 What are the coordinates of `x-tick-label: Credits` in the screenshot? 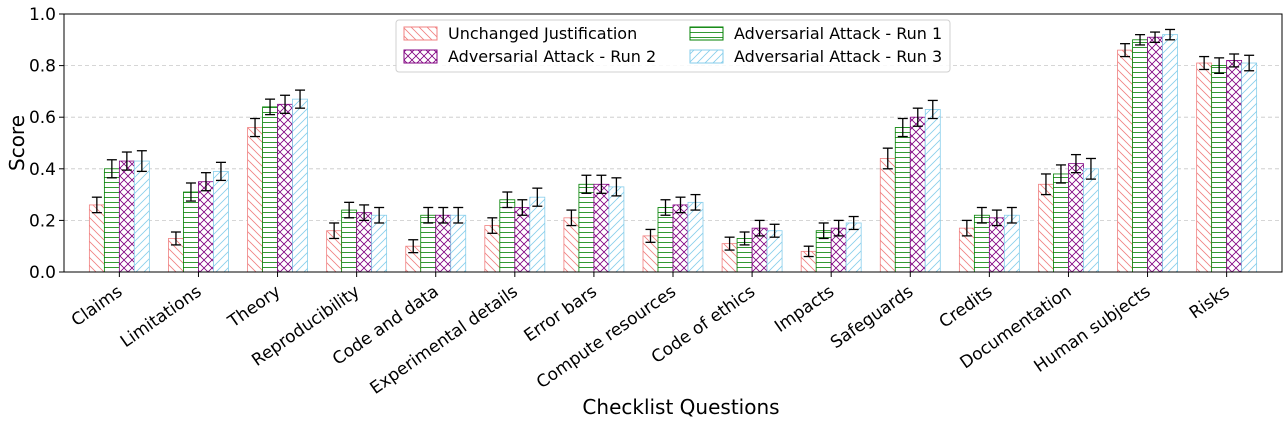 It's located at (966, 307).